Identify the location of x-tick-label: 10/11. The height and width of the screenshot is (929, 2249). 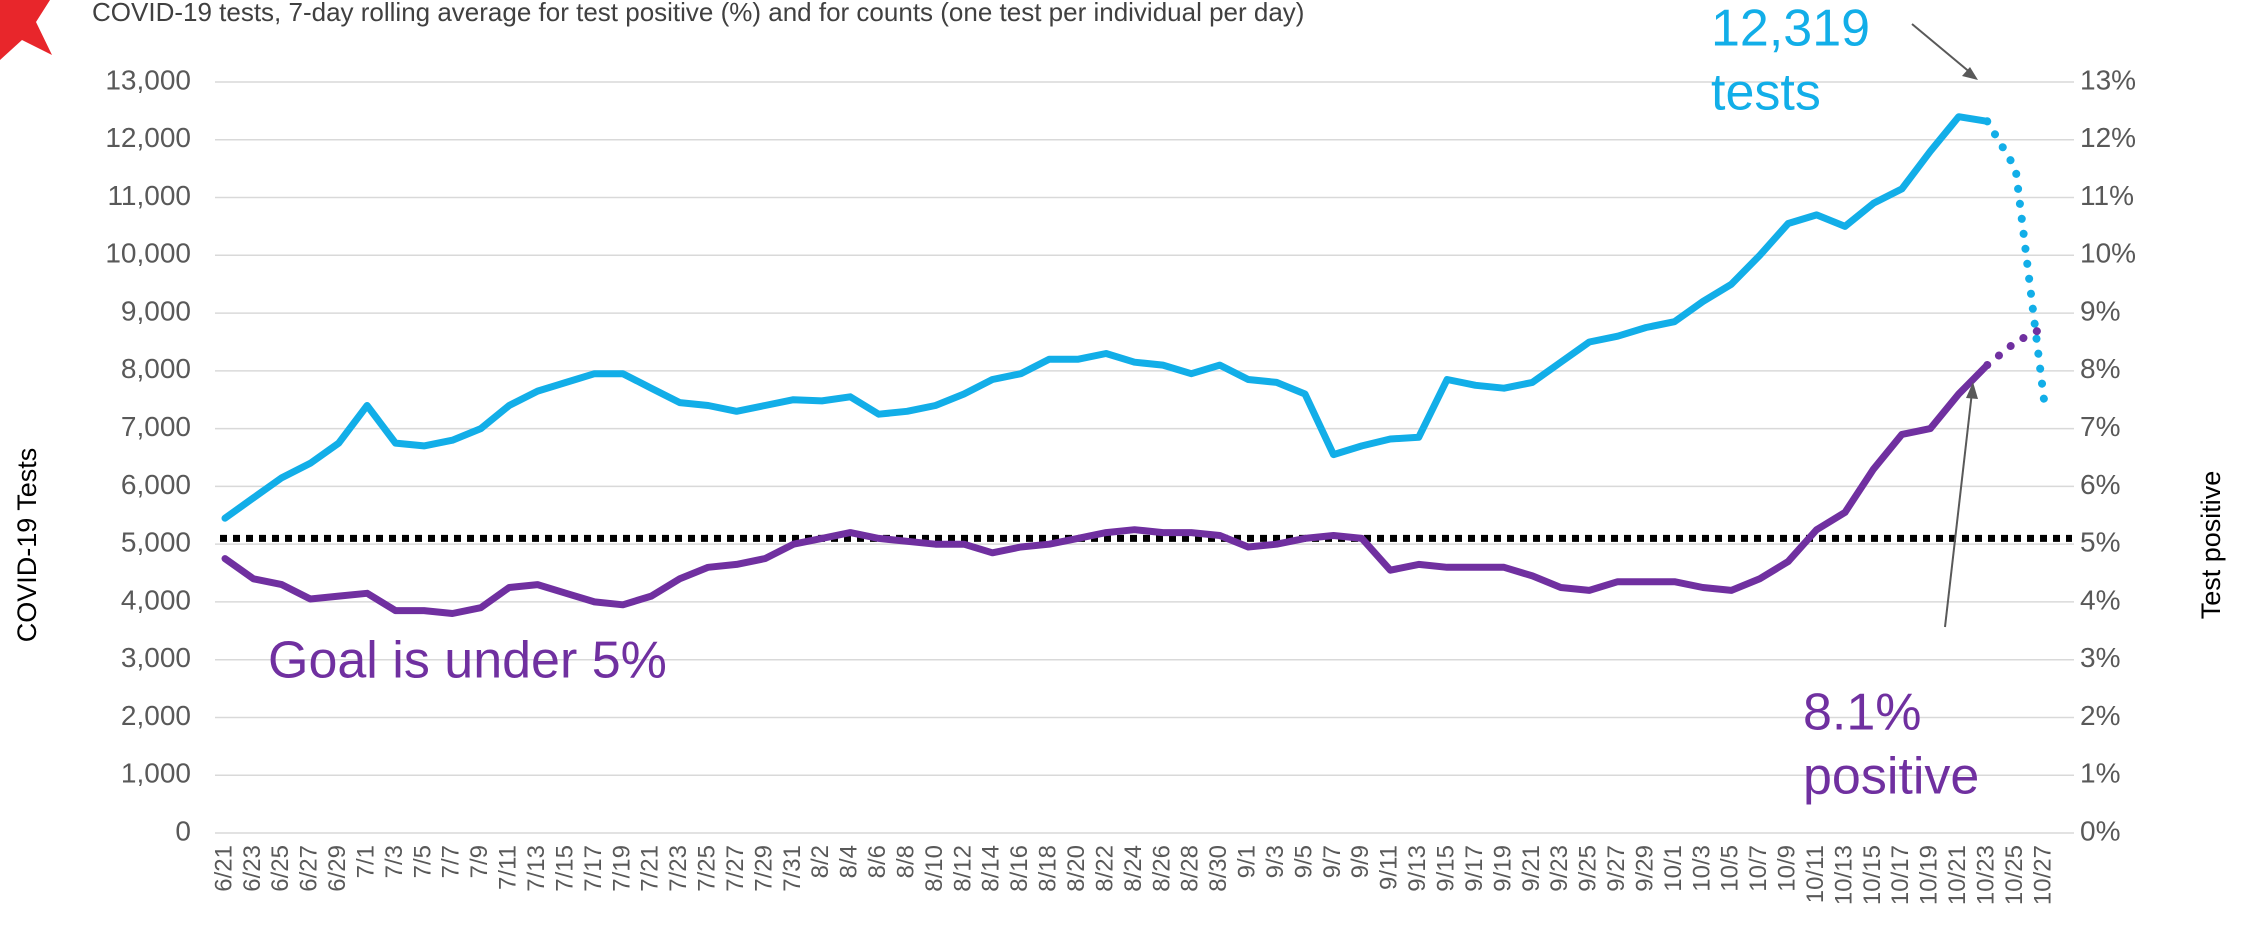
(1815, 874).